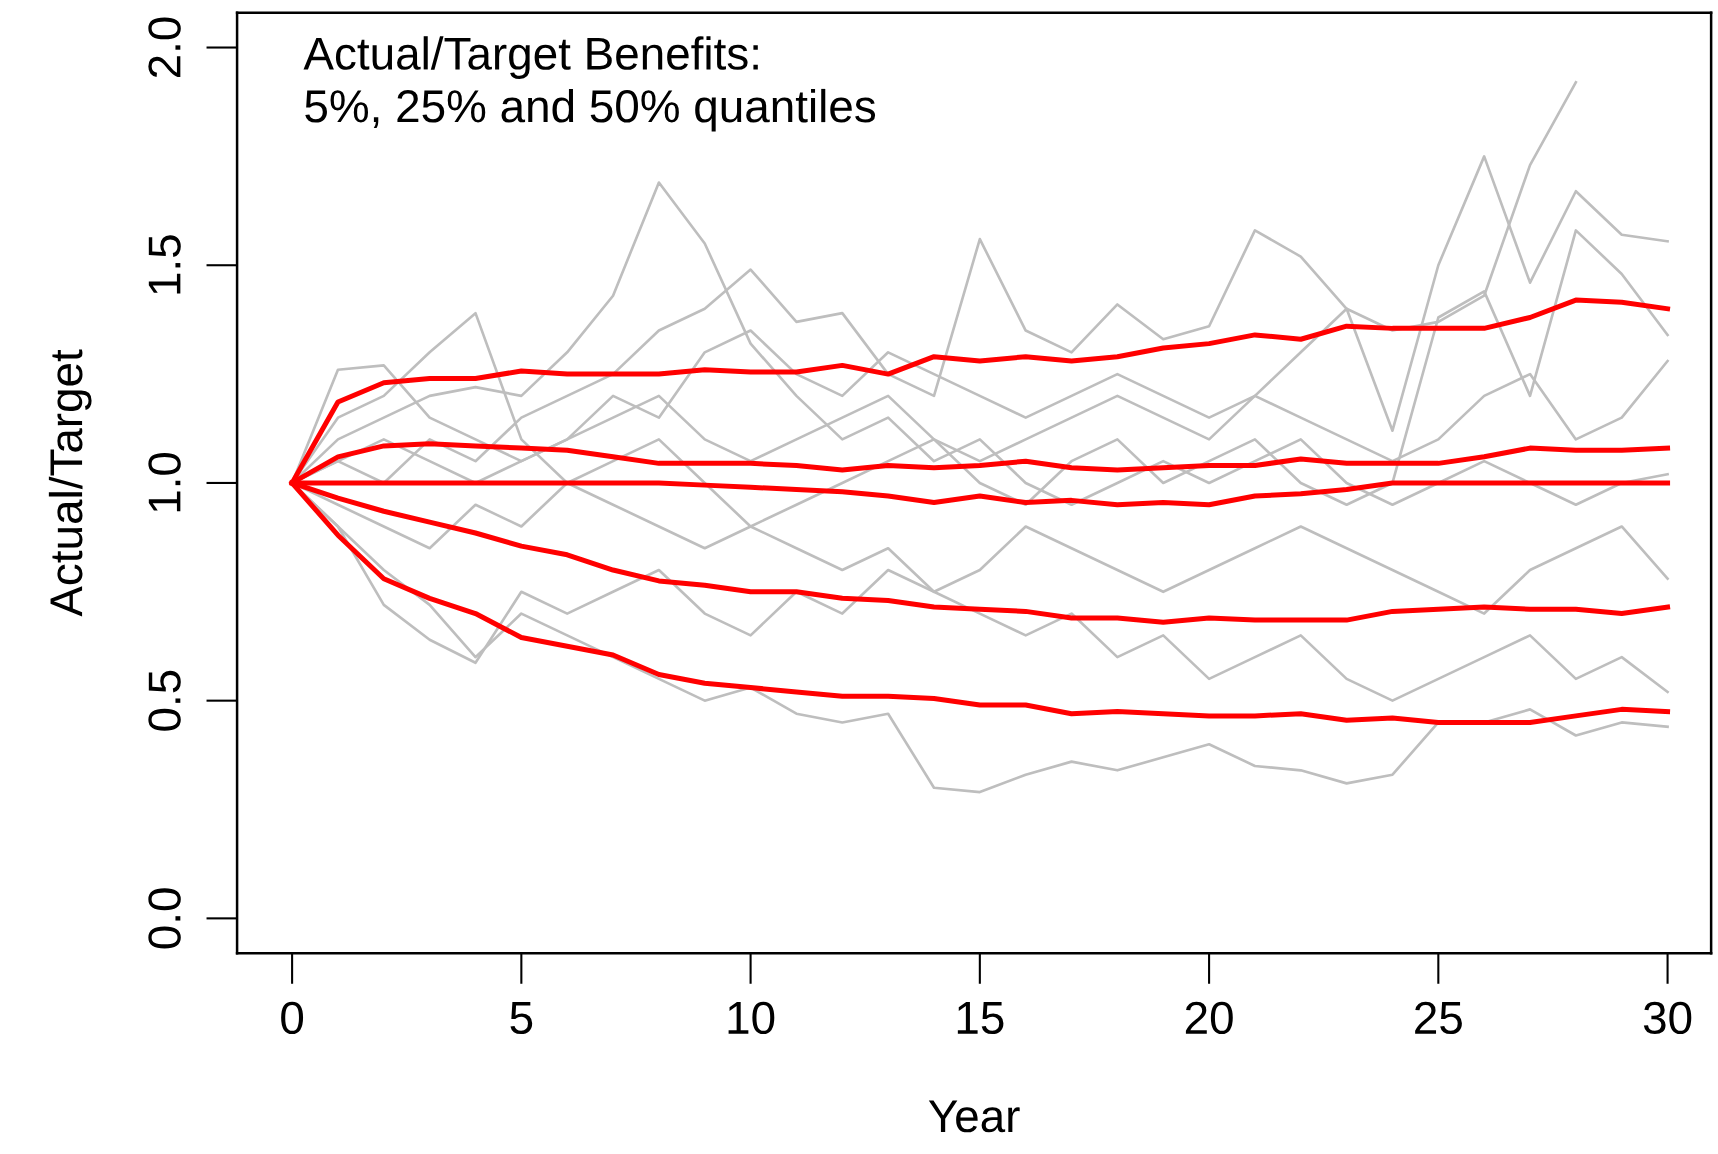  What do you see at coordinates (164, 700) in the screenshot?
I see `y-tick-label: 0.5` at bounding box center [164, 700].